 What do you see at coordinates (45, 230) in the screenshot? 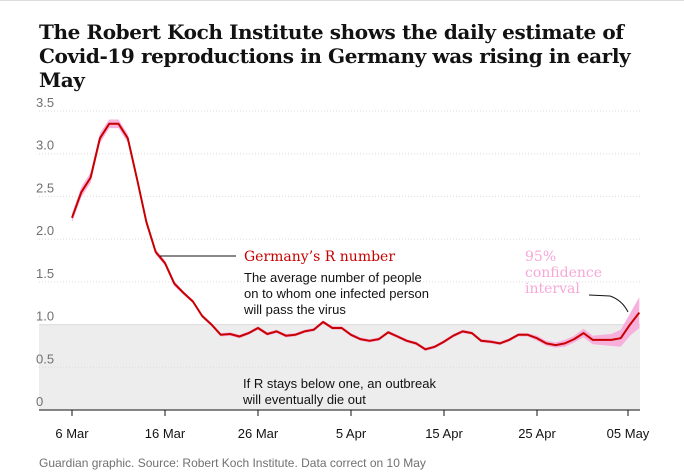
I see `y-tick-label: 2.0` at bounding box center [45, 230].